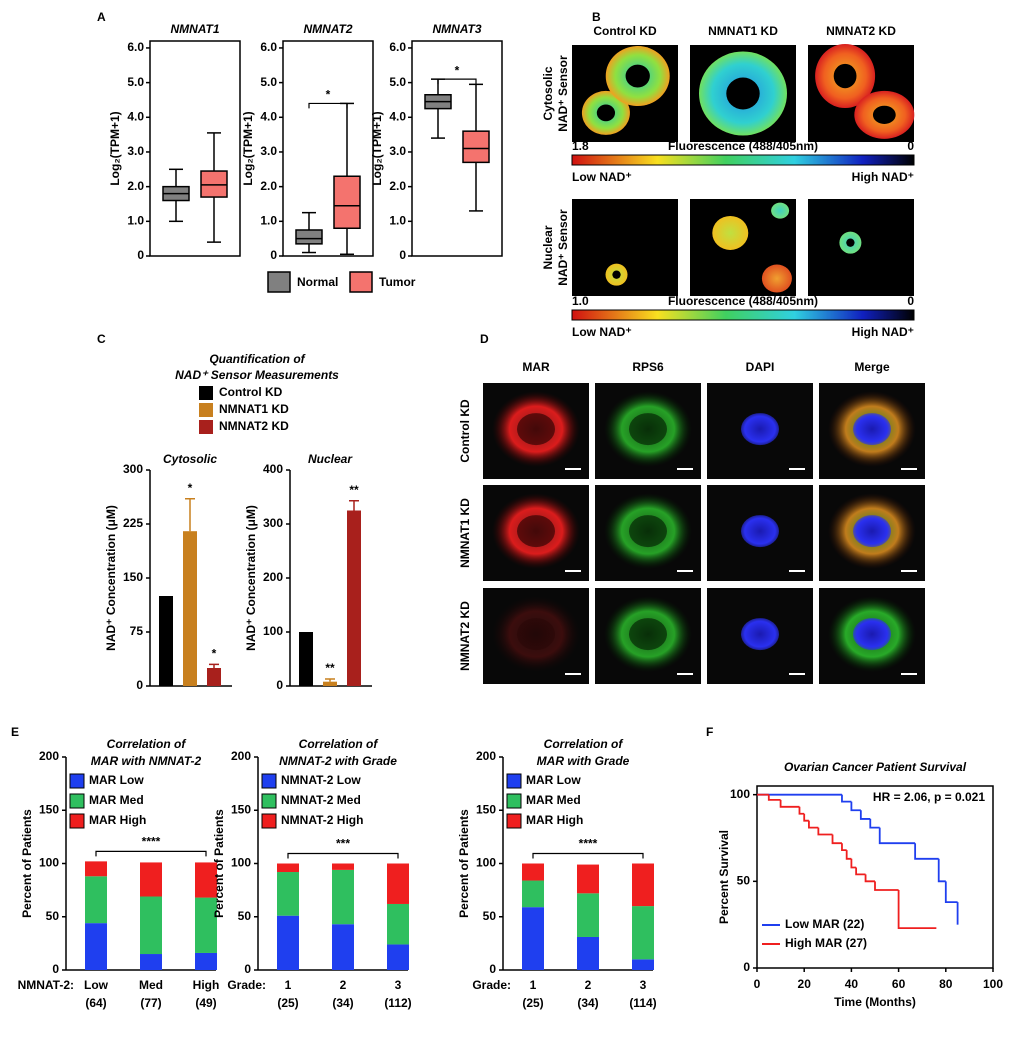  I want to click on panel-title: NMNAT1, so click(194, 29).